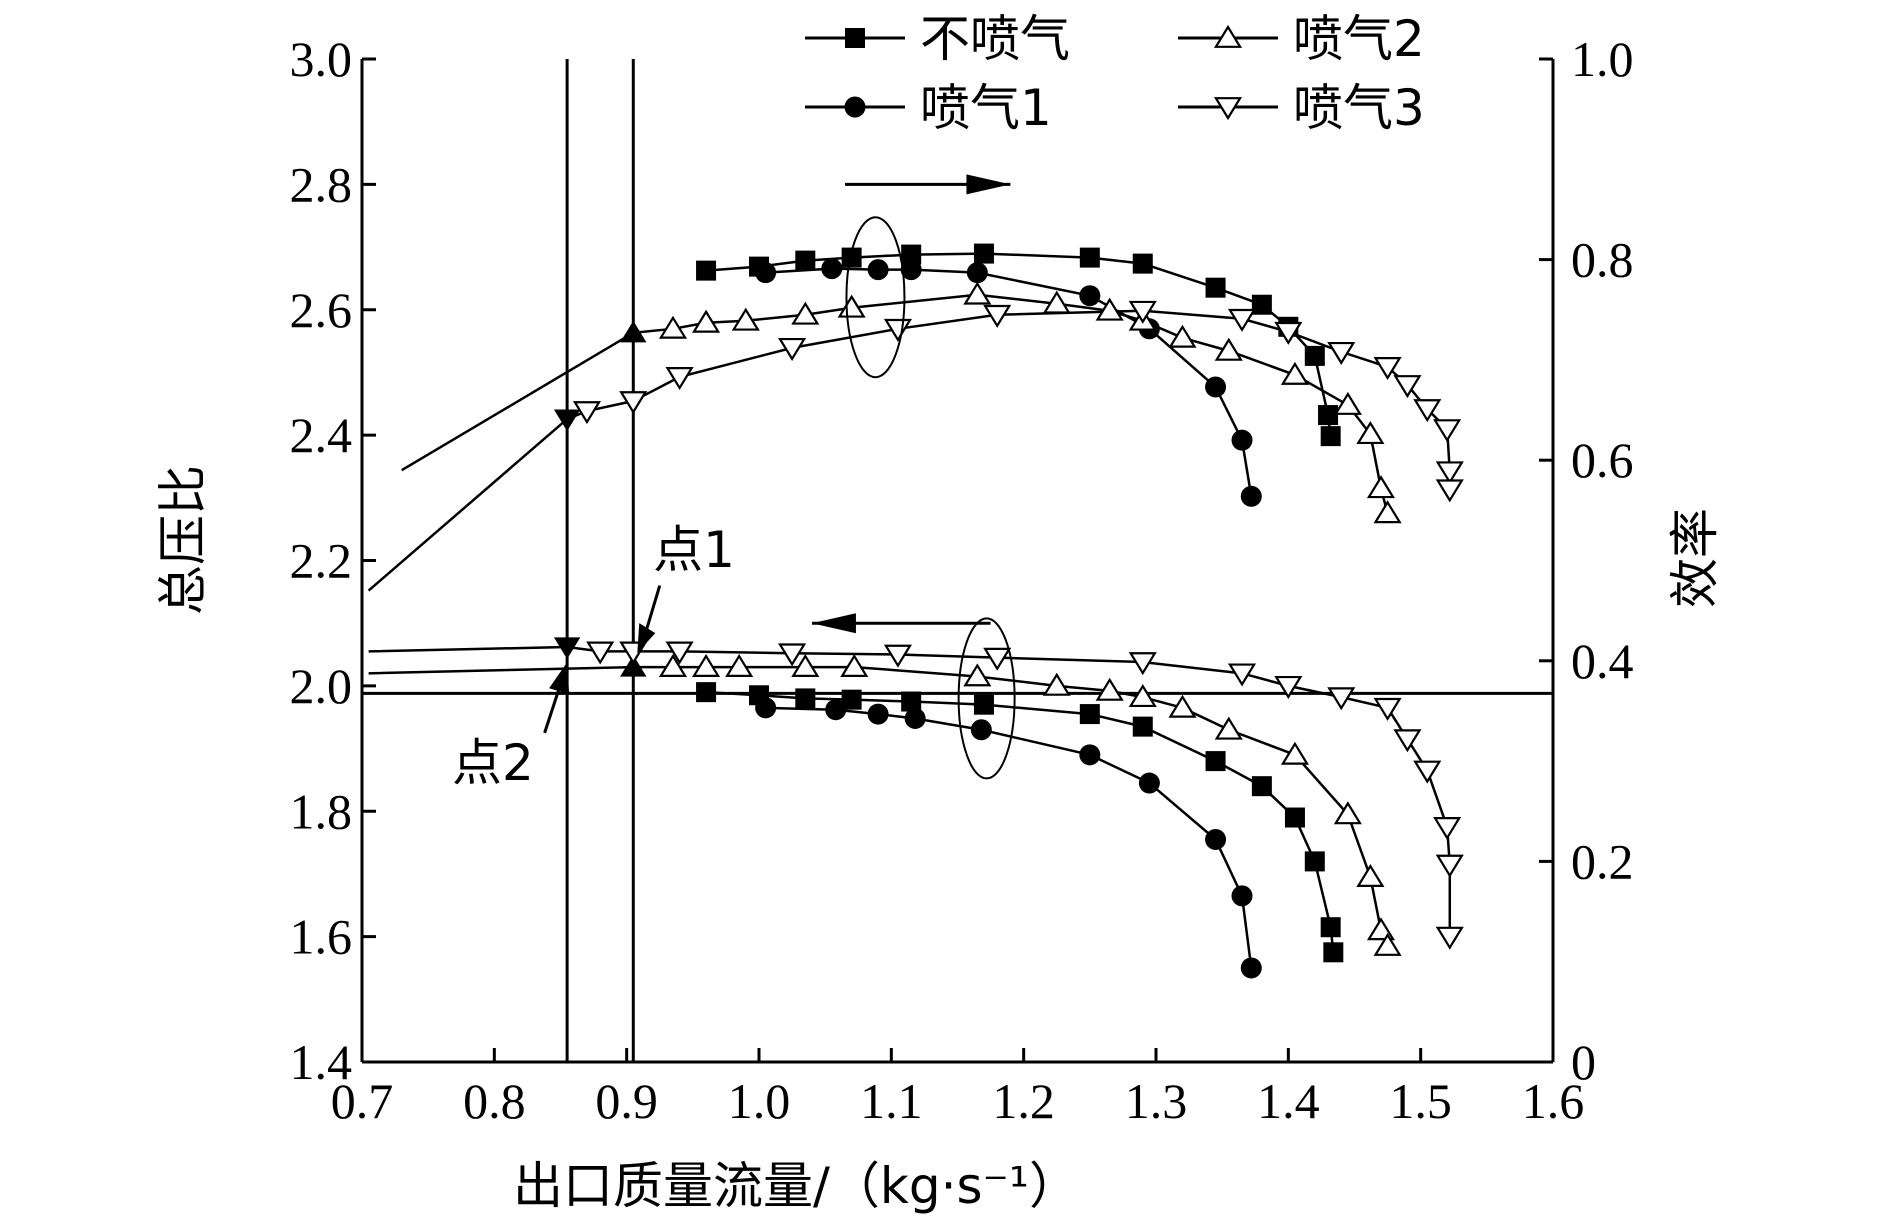 This screenshot has height=1219, width=1889. Describe the element at coordinates (1009, 837) in the screenshot. I see `series-1-pressure_ratio-line` at that location.